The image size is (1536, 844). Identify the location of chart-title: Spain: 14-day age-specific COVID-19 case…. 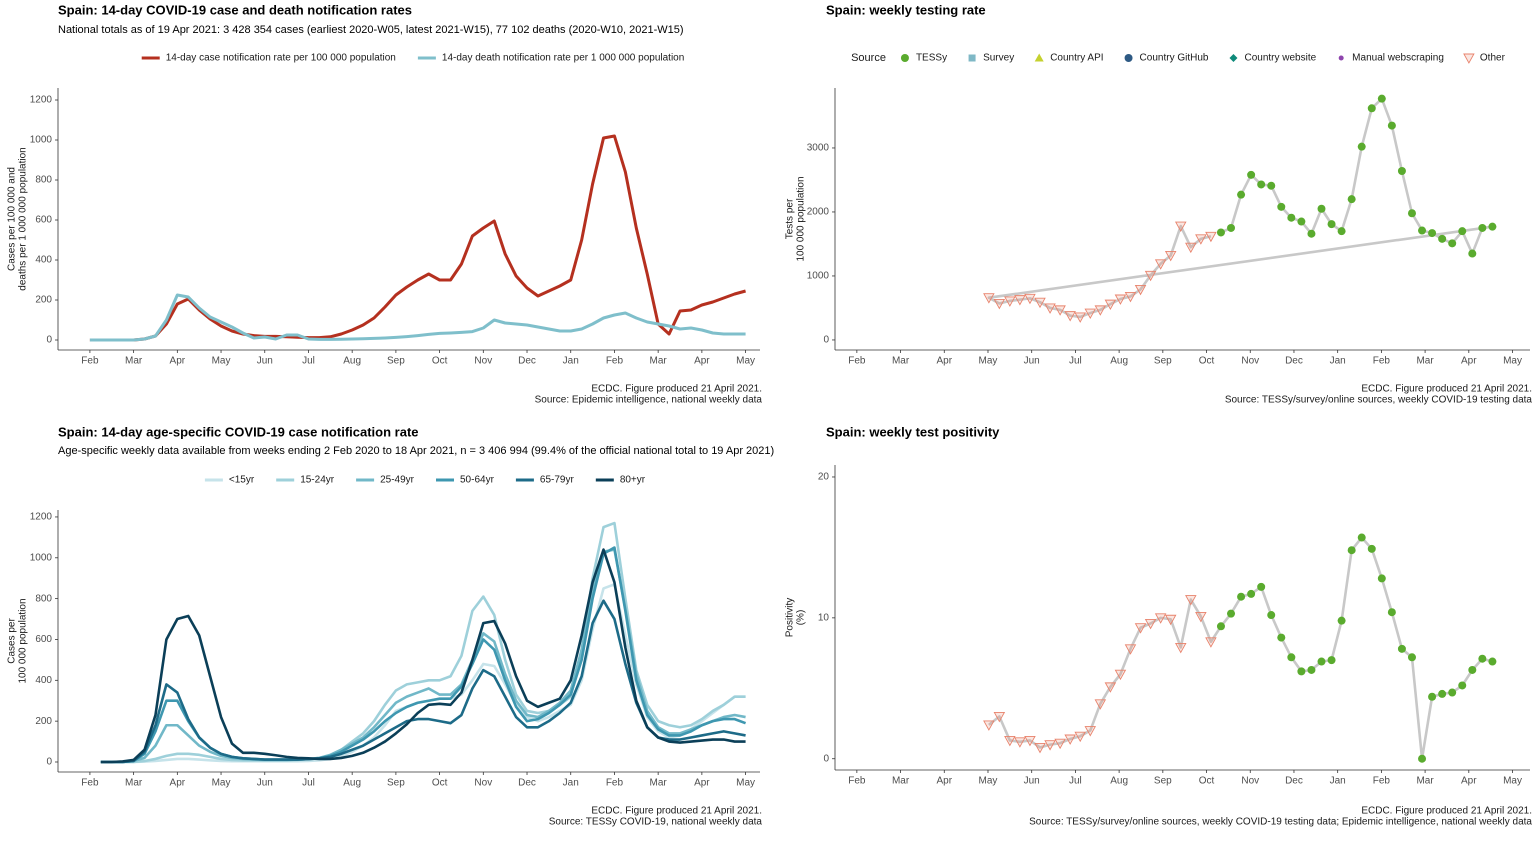
(238, 431).